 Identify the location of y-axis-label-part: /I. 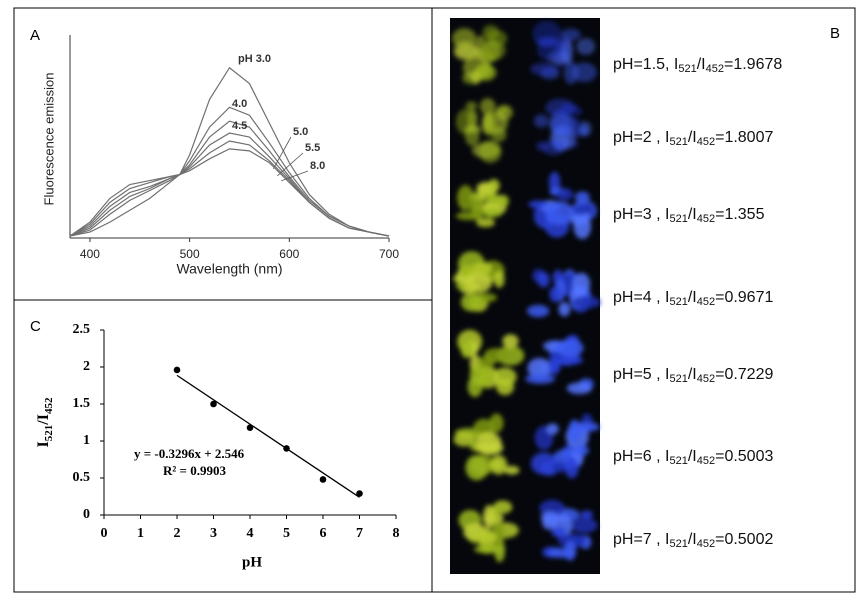
(43, 420).